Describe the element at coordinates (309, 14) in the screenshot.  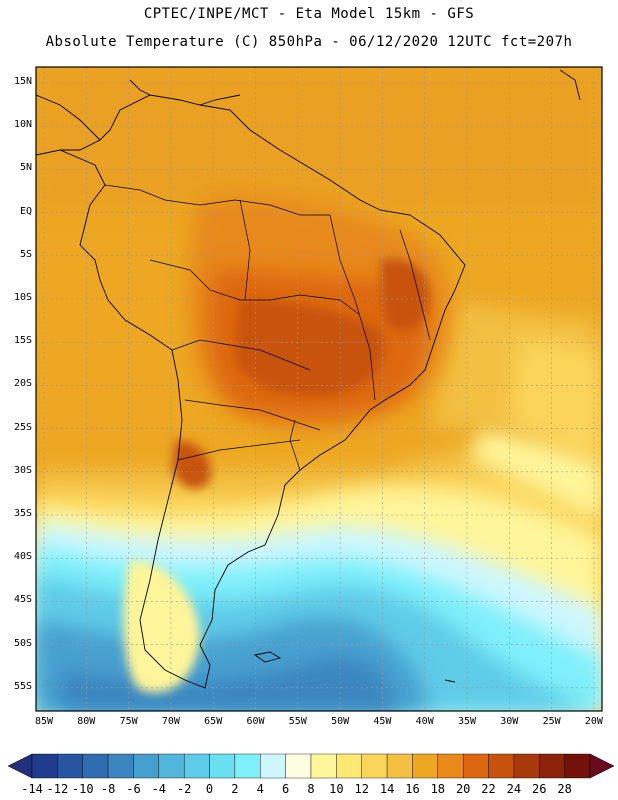
I see `chart-title: CPTEC/INPE/MCT - Eta Model 15km - GFS` at that location.